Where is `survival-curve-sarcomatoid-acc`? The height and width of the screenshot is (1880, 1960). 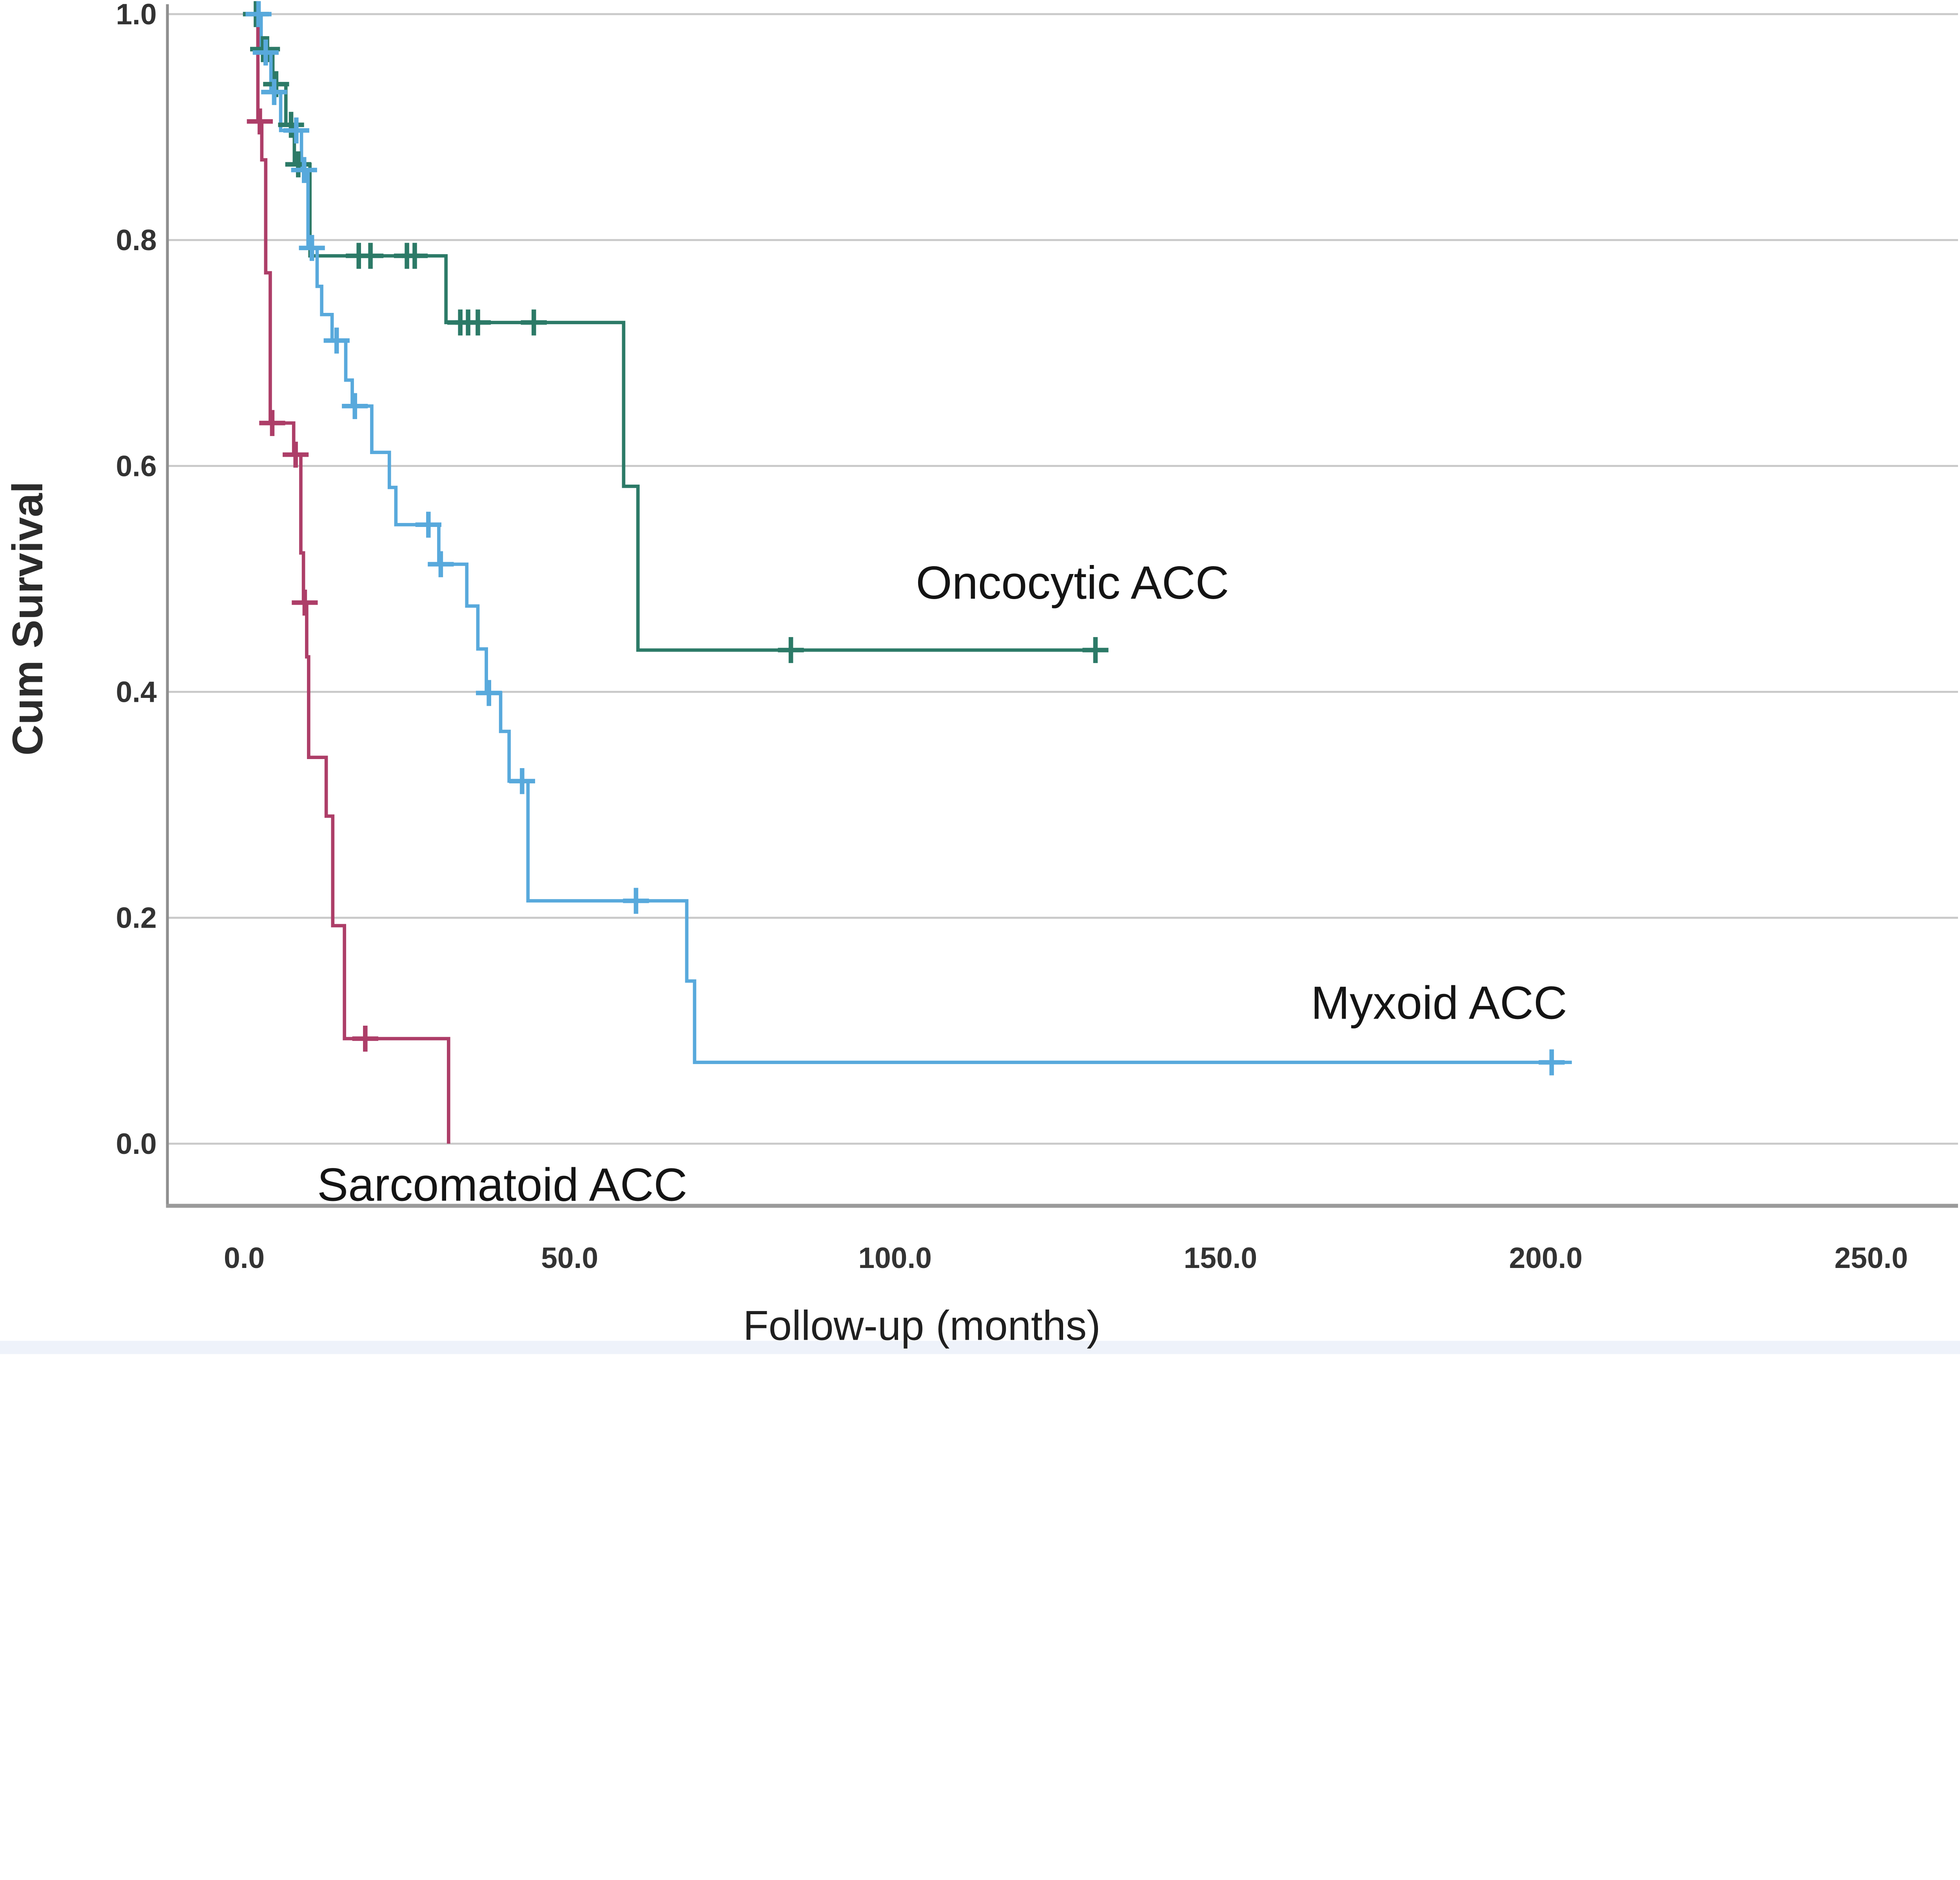 survival-curve-sarcomatoid-acc is located at coordinates (352, 578).